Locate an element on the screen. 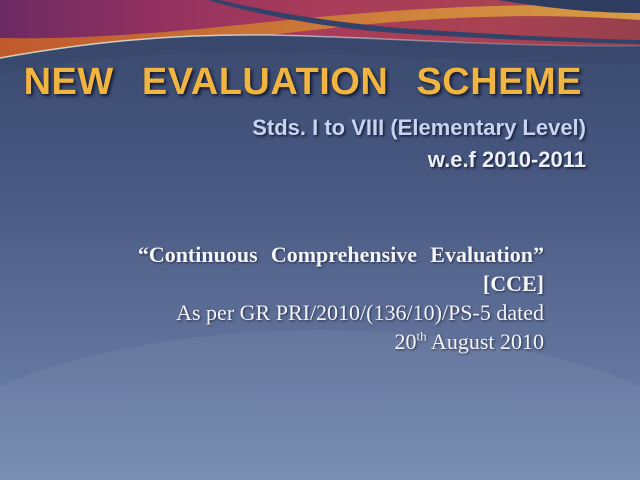 Image resolution: width=640 pixels, height=480 pixels. body-date-line: 20th August 2010 is located at coordinates (282, 341).